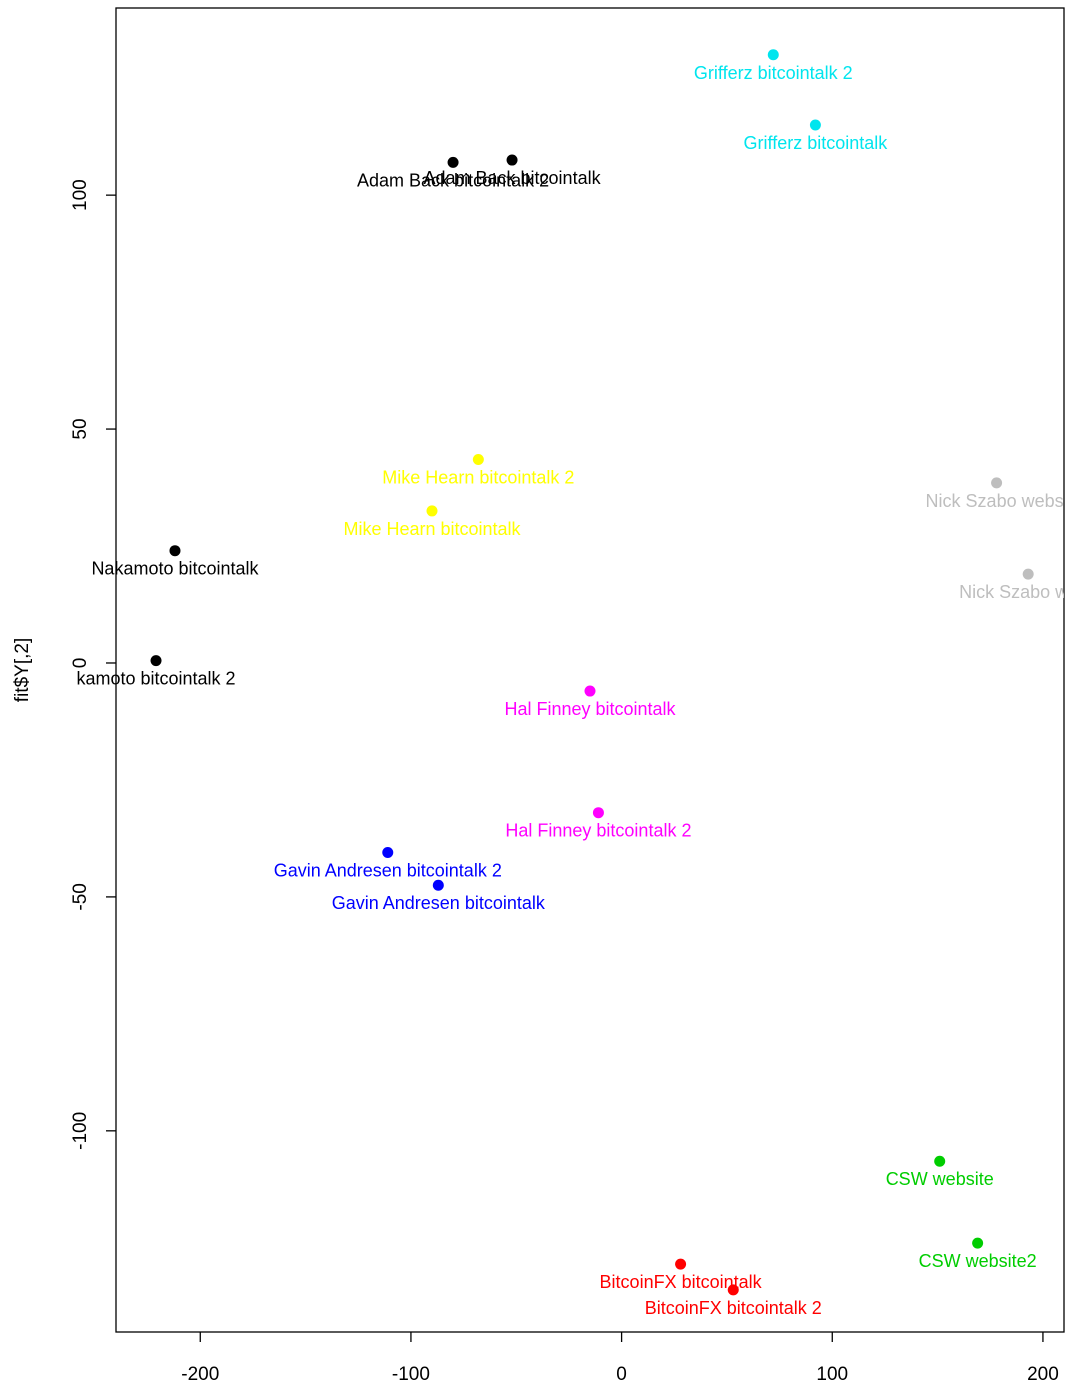 The height and width of the screenshot is (1387, 1068). I want to click on y-axis: -100 -50 0 50 100, so click(93, 664).